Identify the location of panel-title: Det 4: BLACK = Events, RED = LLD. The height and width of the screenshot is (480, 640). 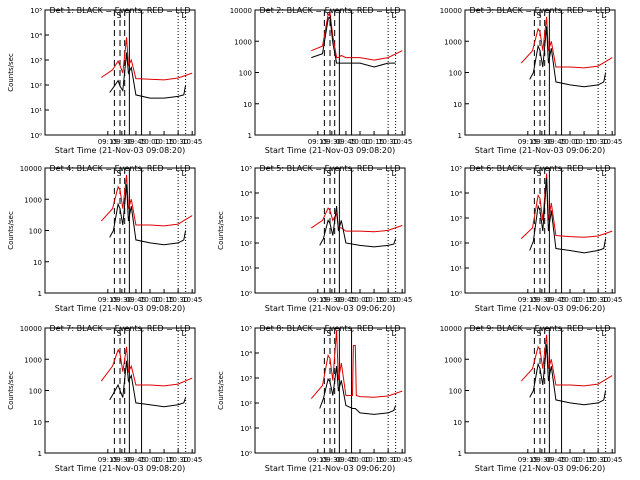
(120, 168).